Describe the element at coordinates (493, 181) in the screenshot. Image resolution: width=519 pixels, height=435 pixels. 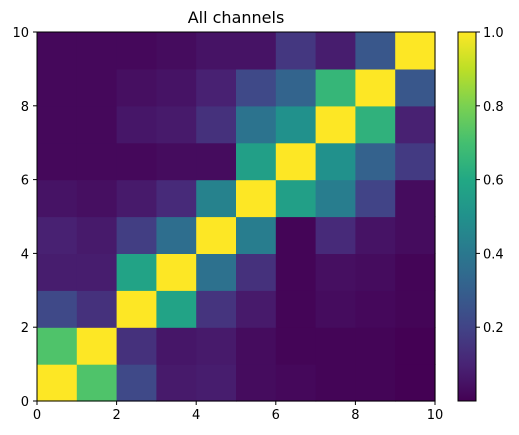
I see `colorbar-tick-label: 0.6` at that location.